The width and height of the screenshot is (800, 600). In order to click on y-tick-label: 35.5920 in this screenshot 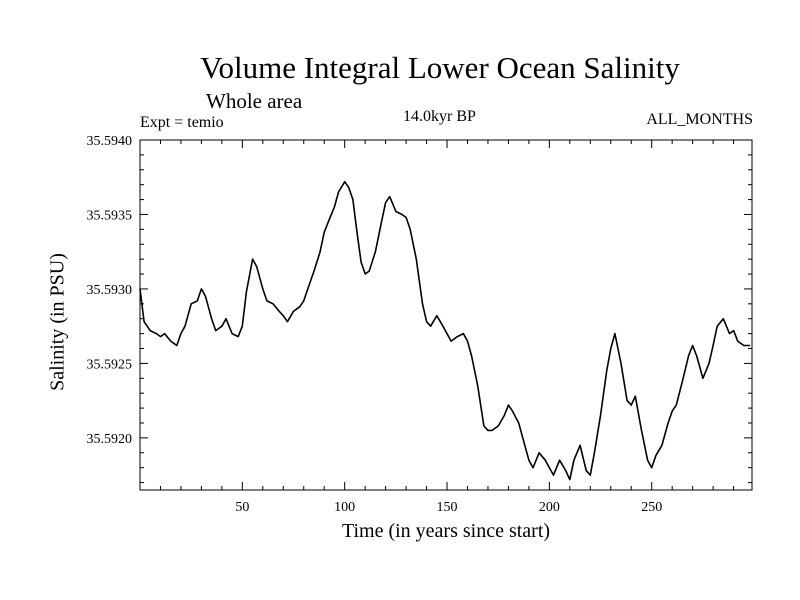, I will do `click(110, 439)`.